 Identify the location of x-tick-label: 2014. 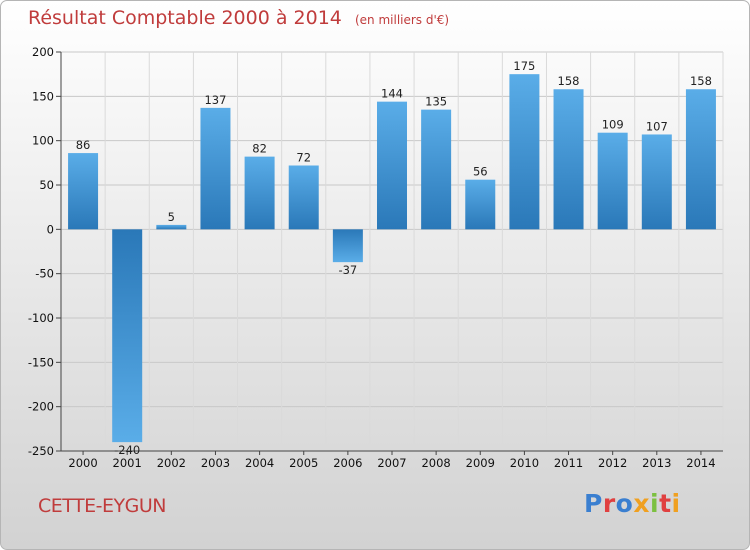
(700, 463).